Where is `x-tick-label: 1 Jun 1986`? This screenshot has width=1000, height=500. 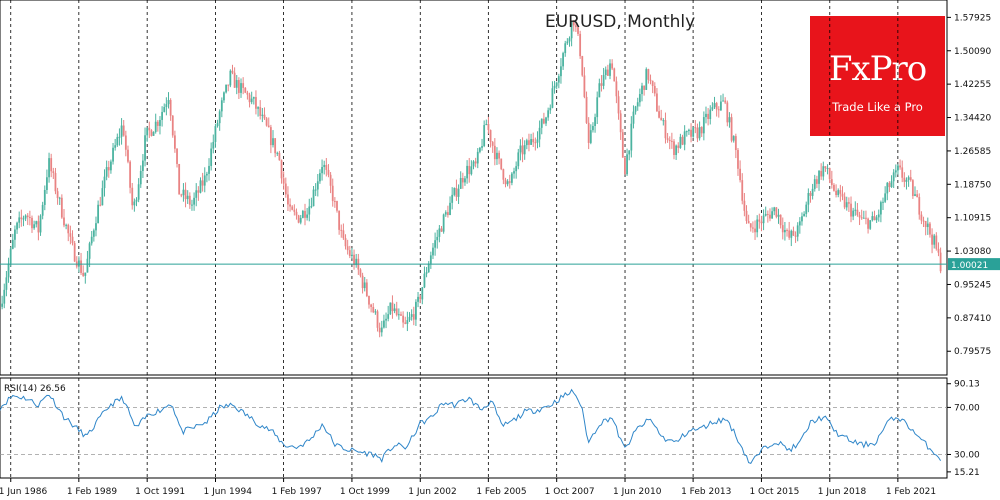
x-tick-label: 1 Jun 1986 is located at coordinates (23, 492).